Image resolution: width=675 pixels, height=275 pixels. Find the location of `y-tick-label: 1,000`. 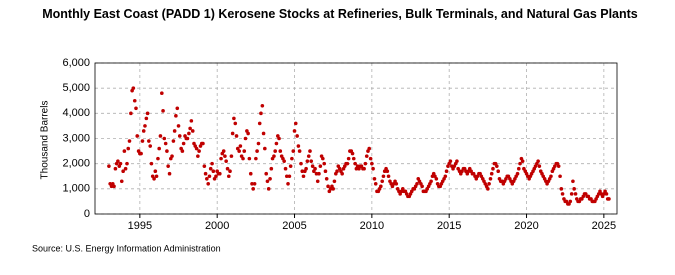

y-tick-label: 1,000 is located at coordinates (76, 189).